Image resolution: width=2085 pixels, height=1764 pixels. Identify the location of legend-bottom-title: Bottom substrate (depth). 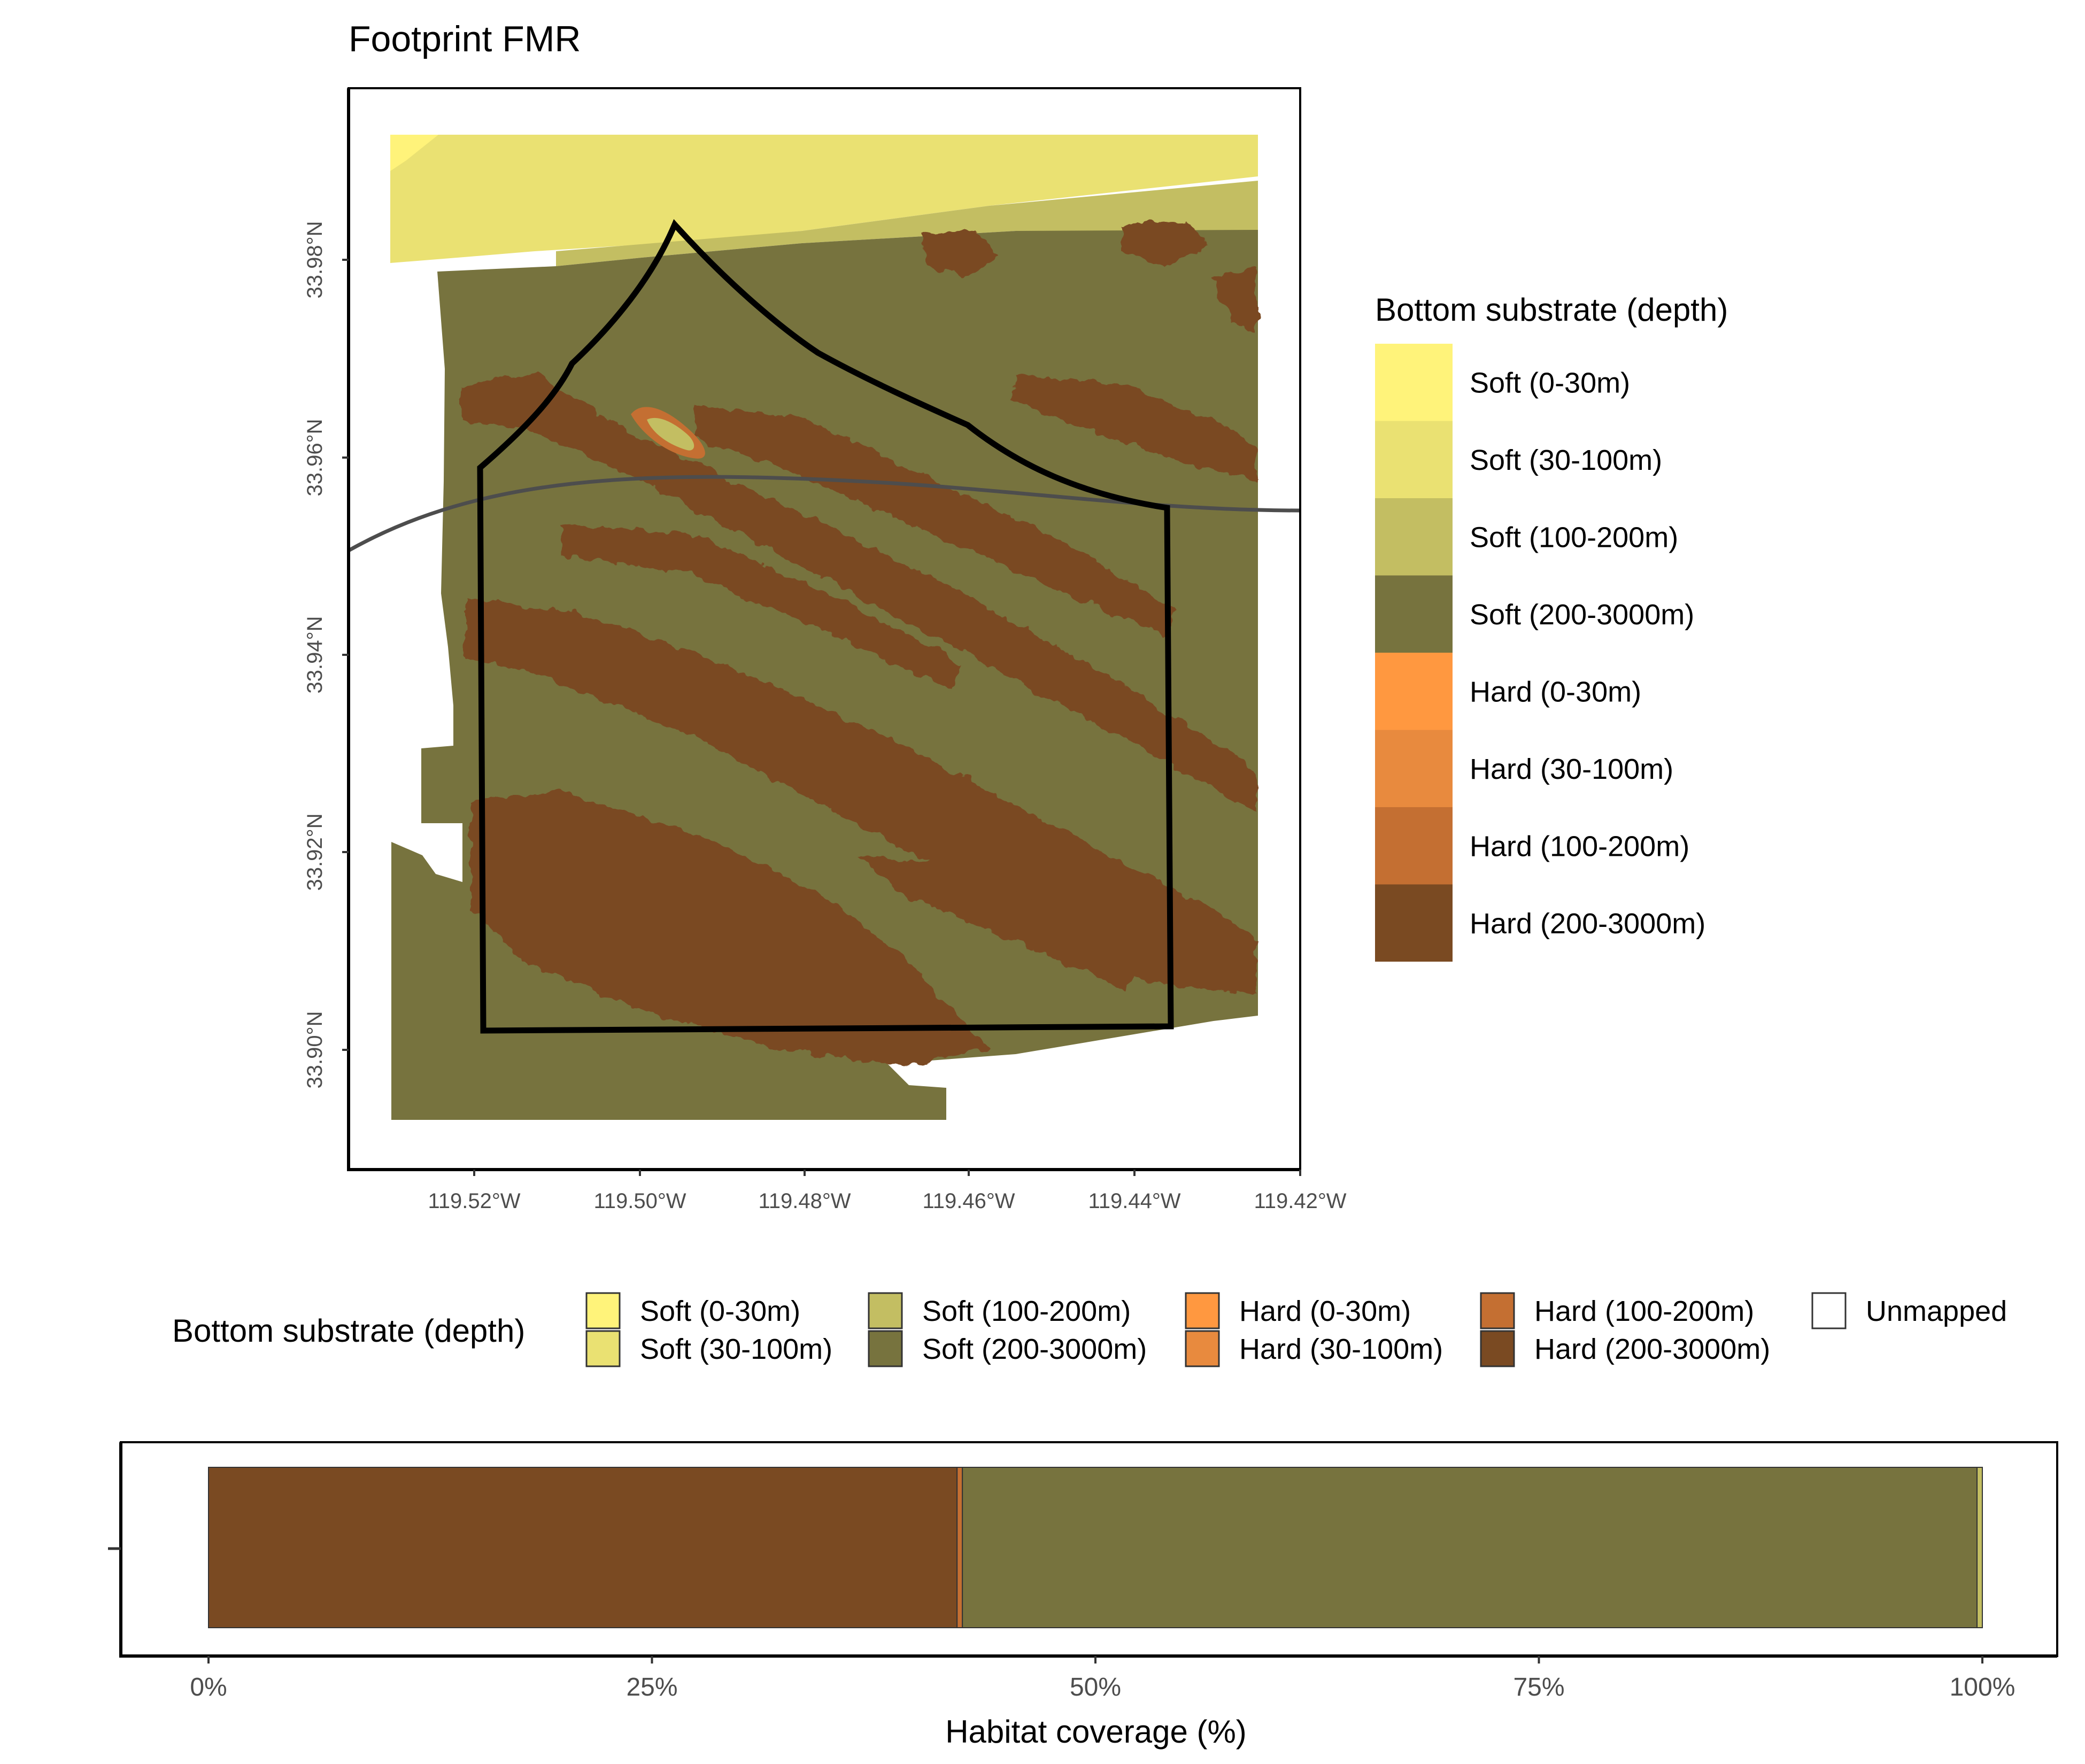
(348, 1331).